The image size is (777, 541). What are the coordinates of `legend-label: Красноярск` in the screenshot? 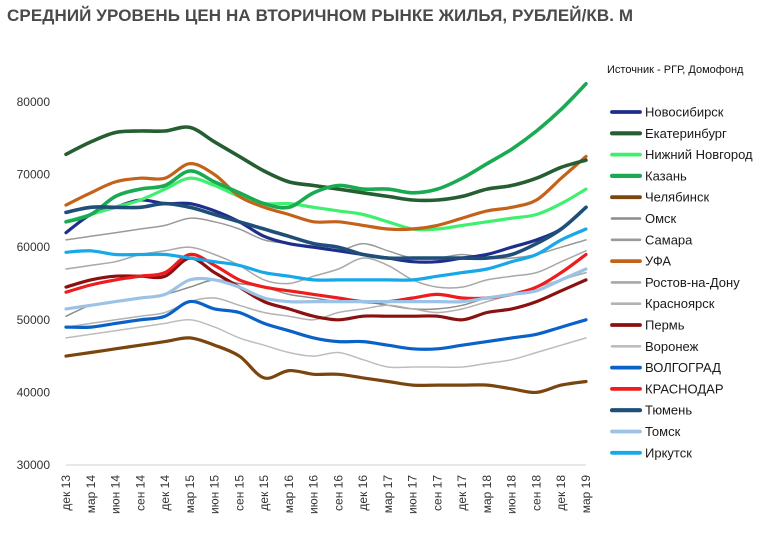 It's located at (680, 303).